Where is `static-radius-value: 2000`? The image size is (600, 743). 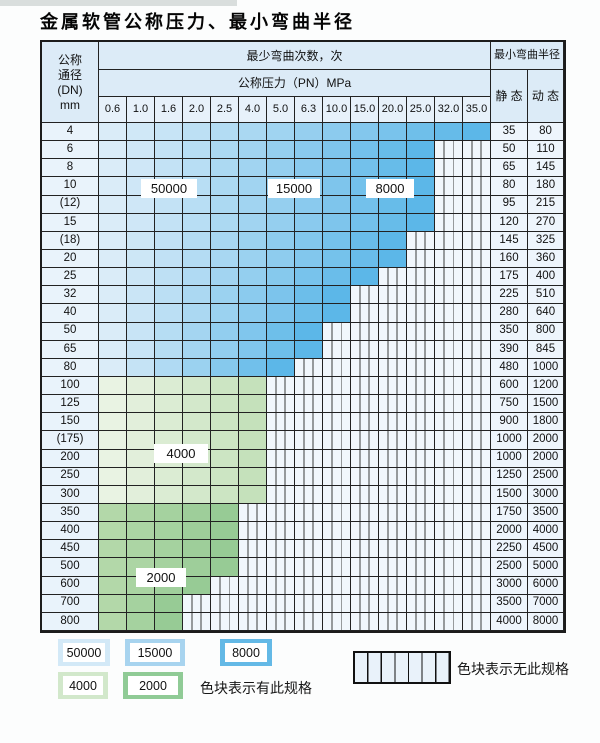
static-radius-value: 2000 is located at coordinates (509, 531).